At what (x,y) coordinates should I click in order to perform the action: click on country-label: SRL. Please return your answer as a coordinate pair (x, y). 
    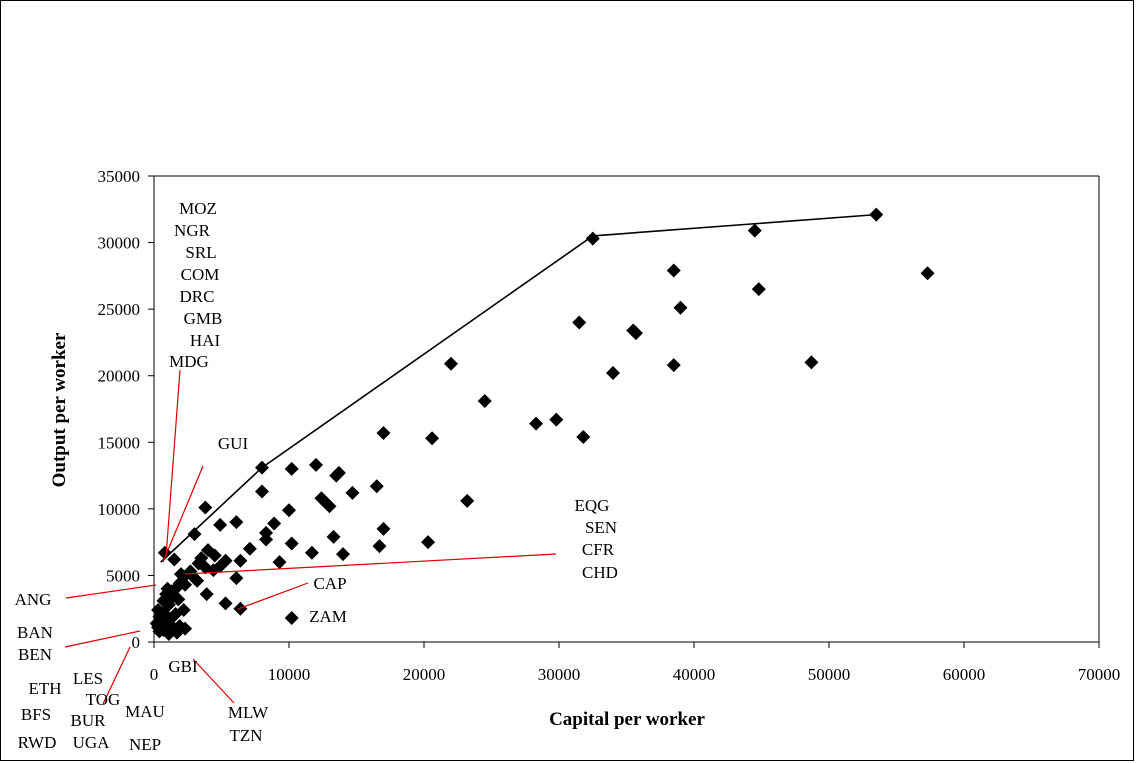
    Looking at the image, I should click on (200, 252).